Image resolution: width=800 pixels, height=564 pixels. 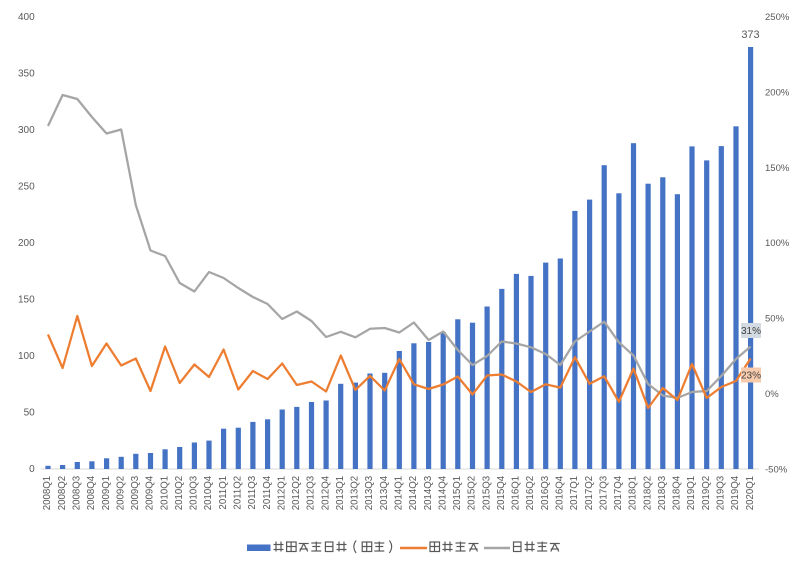 I want to click on svg-text: 2016Q3, so click(x=545, y=493).